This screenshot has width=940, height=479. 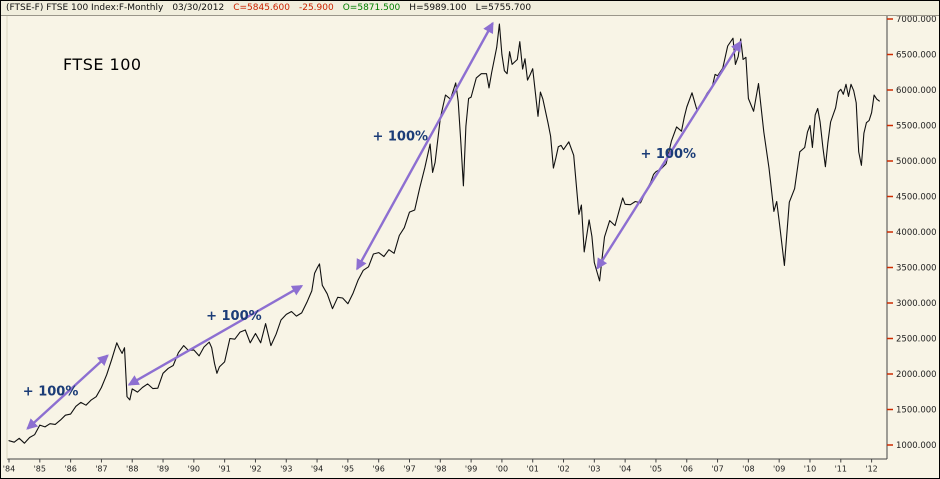 What do you see at coordinates (255, 469) in the screenshot?
I see `x-axis-label: '92` at bounding box center [255, 469].